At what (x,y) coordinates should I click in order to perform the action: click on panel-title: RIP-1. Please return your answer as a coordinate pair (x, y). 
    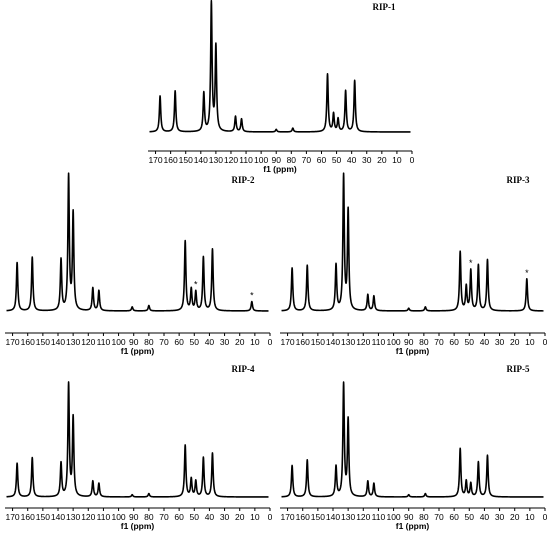
    Looking at the image, I should click on (384, 7).